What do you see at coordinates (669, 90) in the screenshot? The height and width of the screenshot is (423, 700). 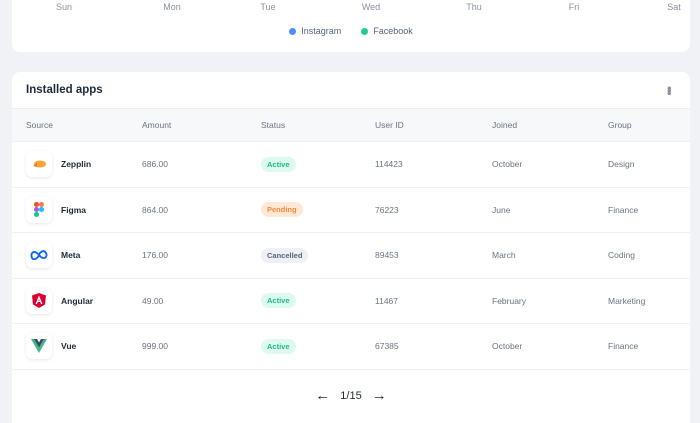 I see `more-options-icon: •••` at bounding box center [669, 90].